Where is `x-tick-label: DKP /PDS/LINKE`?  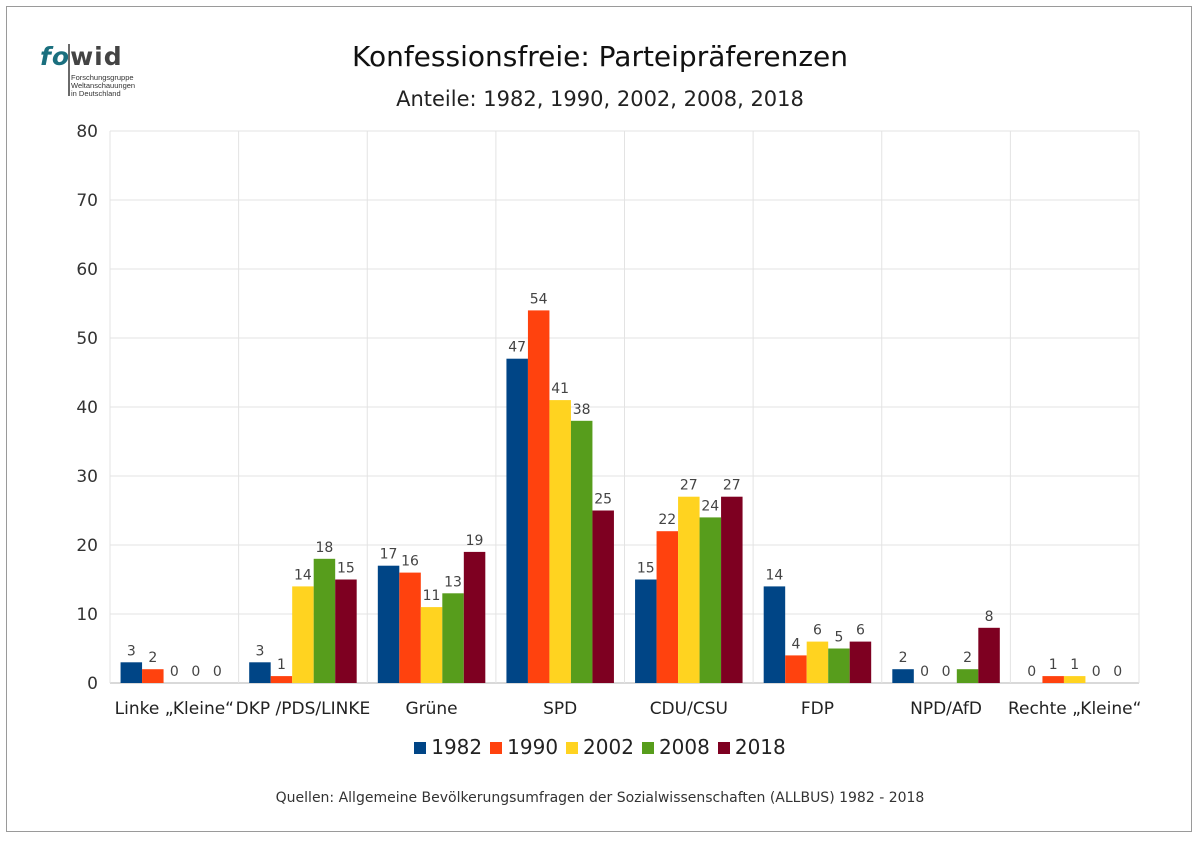 x-tick-label: DKP /PDS/LINKE is located at coordinates (303, 709).